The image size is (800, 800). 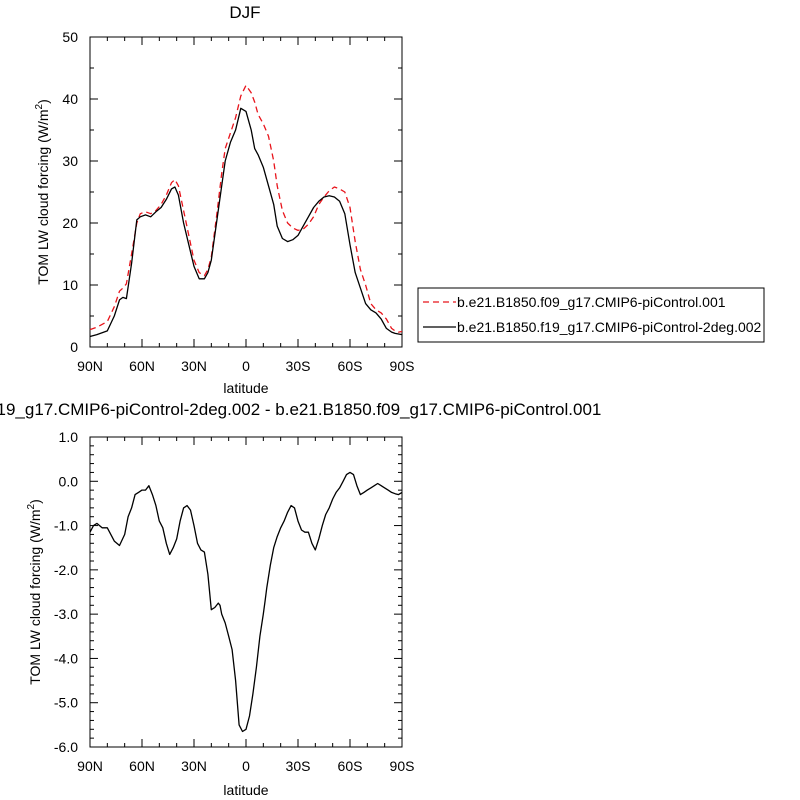 I want to click on bottom-y-tick-label: -1.0, so click(x=66, y=526).